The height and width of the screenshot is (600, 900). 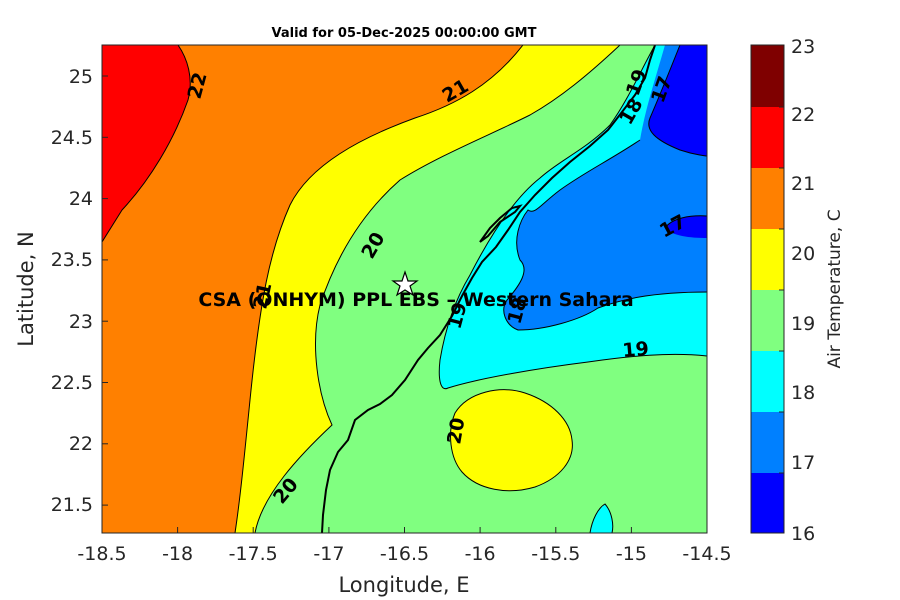 What do you see at coordinates (803, 534) in the screenshot?
I see `colorbar-tick: 16` at bounding box center [803, 534].